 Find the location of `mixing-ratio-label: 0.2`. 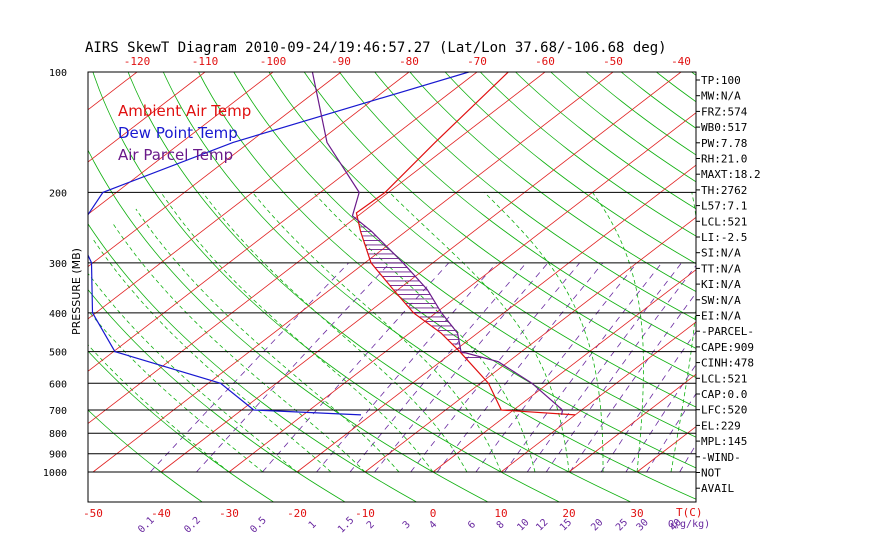

mixing-ratio-label: 0.2 is located at coordinates (192, 525).